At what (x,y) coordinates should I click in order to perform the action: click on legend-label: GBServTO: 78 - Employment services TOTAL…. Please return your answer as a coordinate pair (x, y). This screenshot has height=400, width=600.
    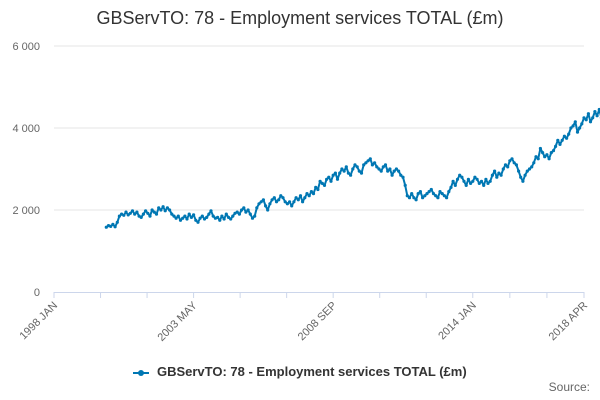
    Looking at the image, I should click on (311, 371).